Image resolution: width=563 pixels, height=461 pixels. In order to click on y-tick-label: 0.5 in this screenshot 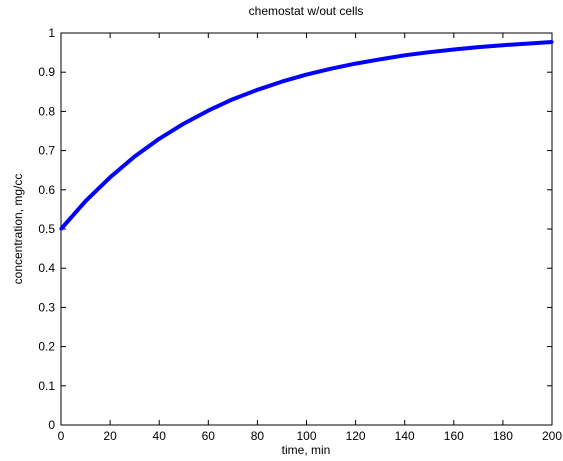, I will do `click(46, 229)`.